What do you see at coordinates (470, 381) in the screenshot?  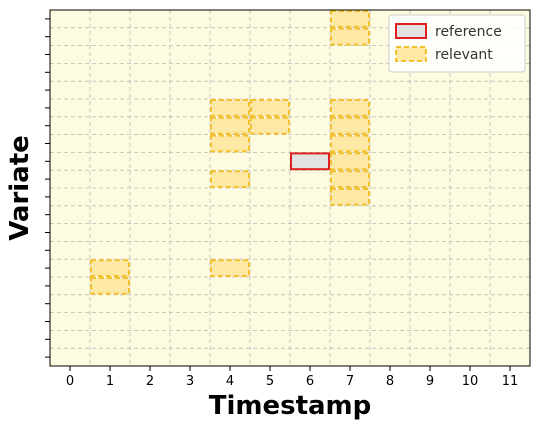 I see `x-tick-label: 10` at bounding box center [470, 381].